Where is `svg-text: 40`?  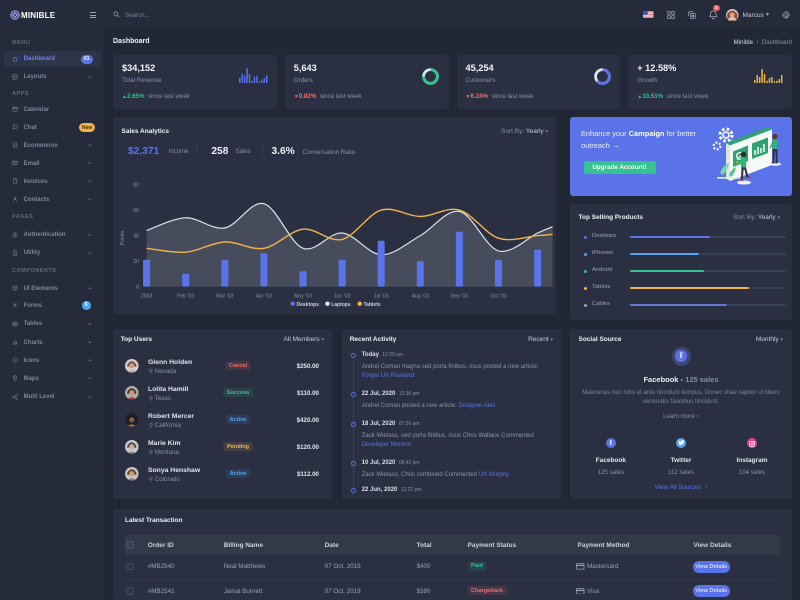
svg-text: 40 is located at coordinates (136, 237).